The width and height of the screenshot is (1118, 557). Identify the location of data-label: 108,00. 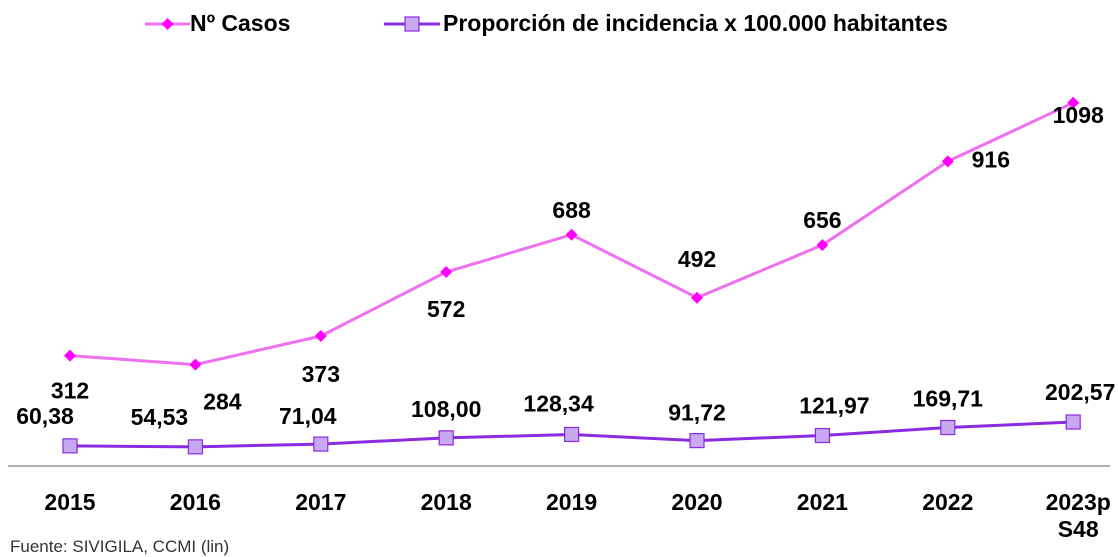
(446, 409).